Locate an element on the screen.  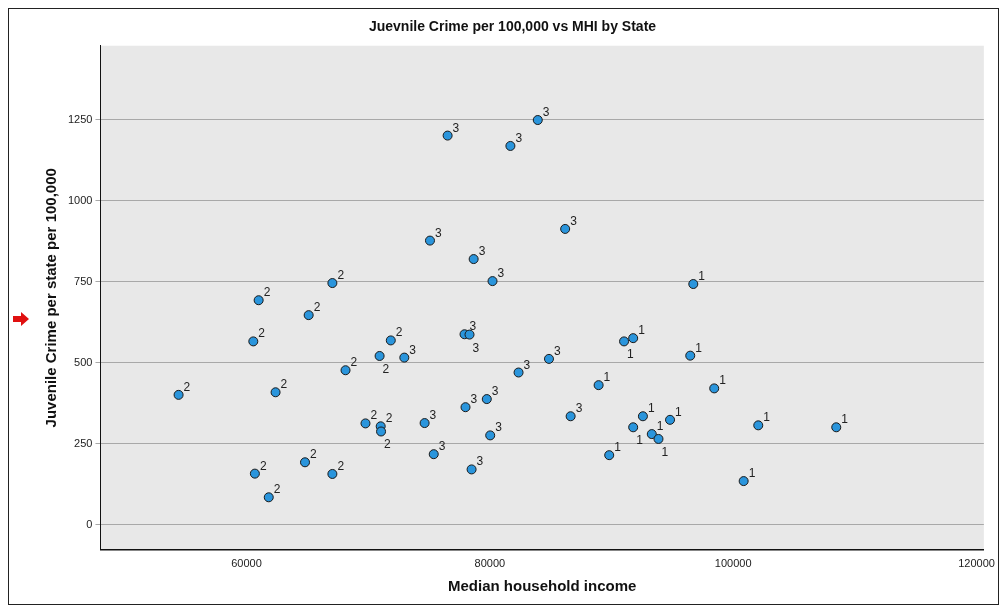
series-label: 3 is located at coordinates (557, 350).